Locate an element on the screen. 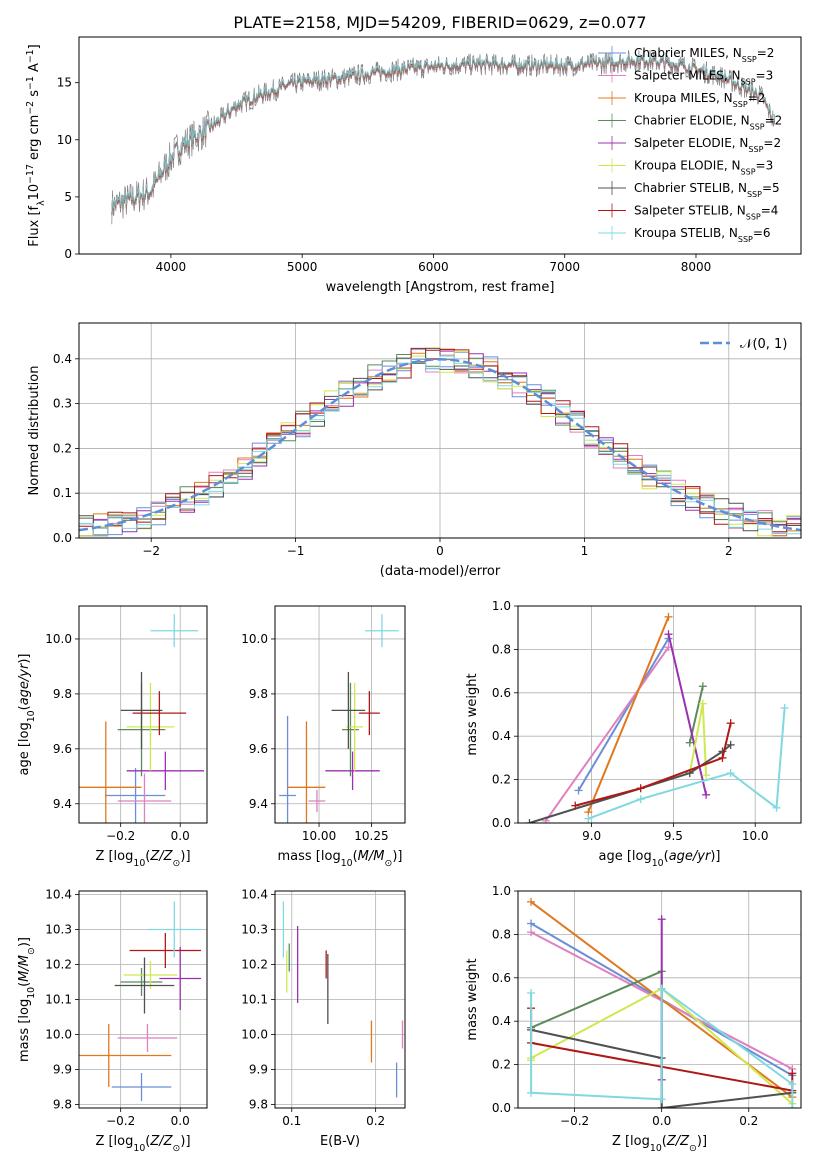 This screenshot has width=819, height=1170. label-part: mass weight is located at coordinates (472, 714).